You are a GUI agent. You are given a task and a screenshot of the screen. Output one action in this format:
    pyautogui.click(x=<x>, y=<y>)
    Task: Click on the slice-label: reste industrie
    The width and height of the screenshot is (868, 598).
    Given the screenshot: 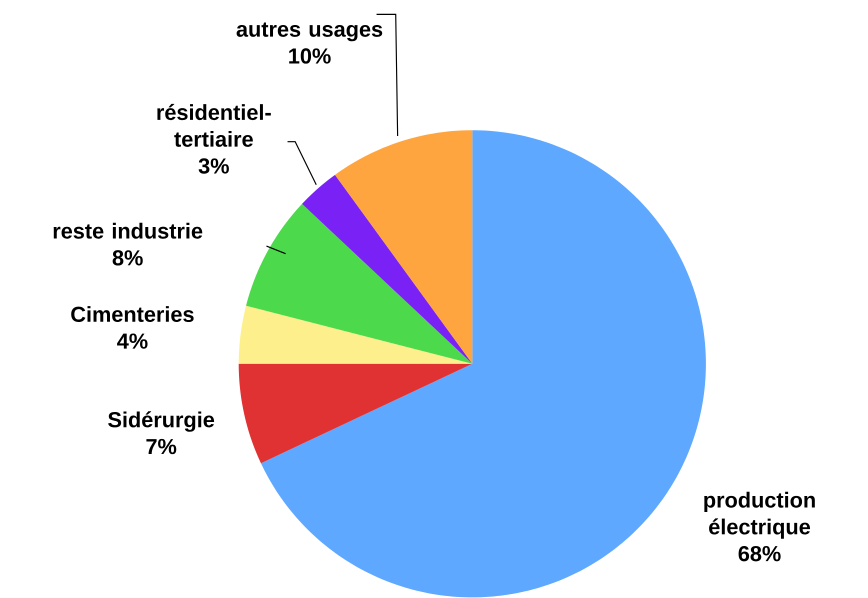 What is the action you would take?
    pyautogui.click(x=128, y=230)
    